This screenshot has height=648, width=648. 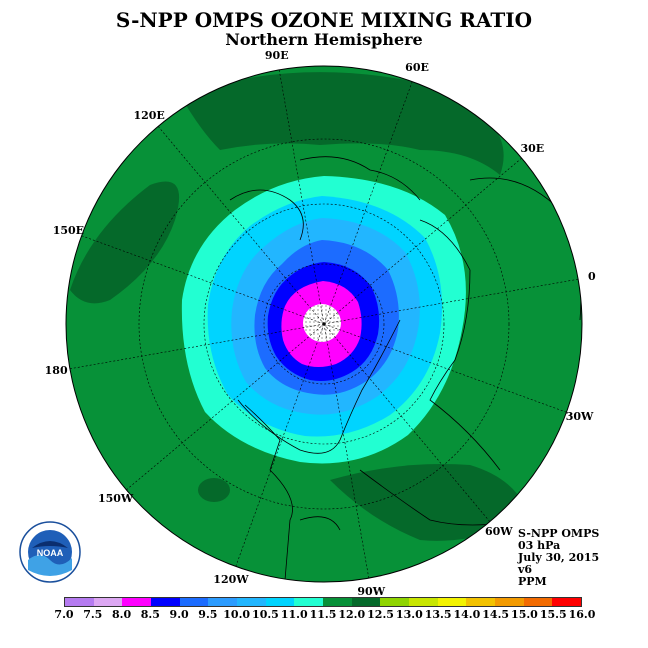 I want to click on colorbar-tick-label: 14.5, so click(x=496, y=614).